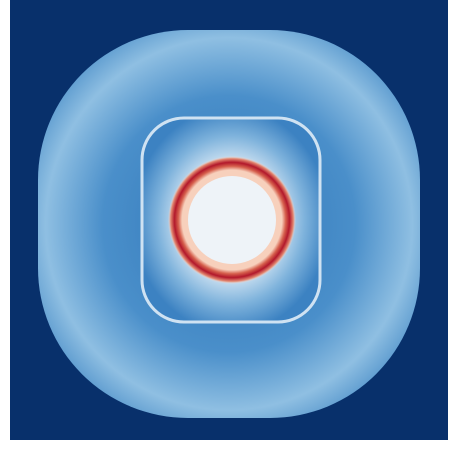 The height and width of the screenshot is (449, 458). What do you see at coordinates (232, 220) in the screenshot?
I see `center-disc` at bounding box center [232, 220].